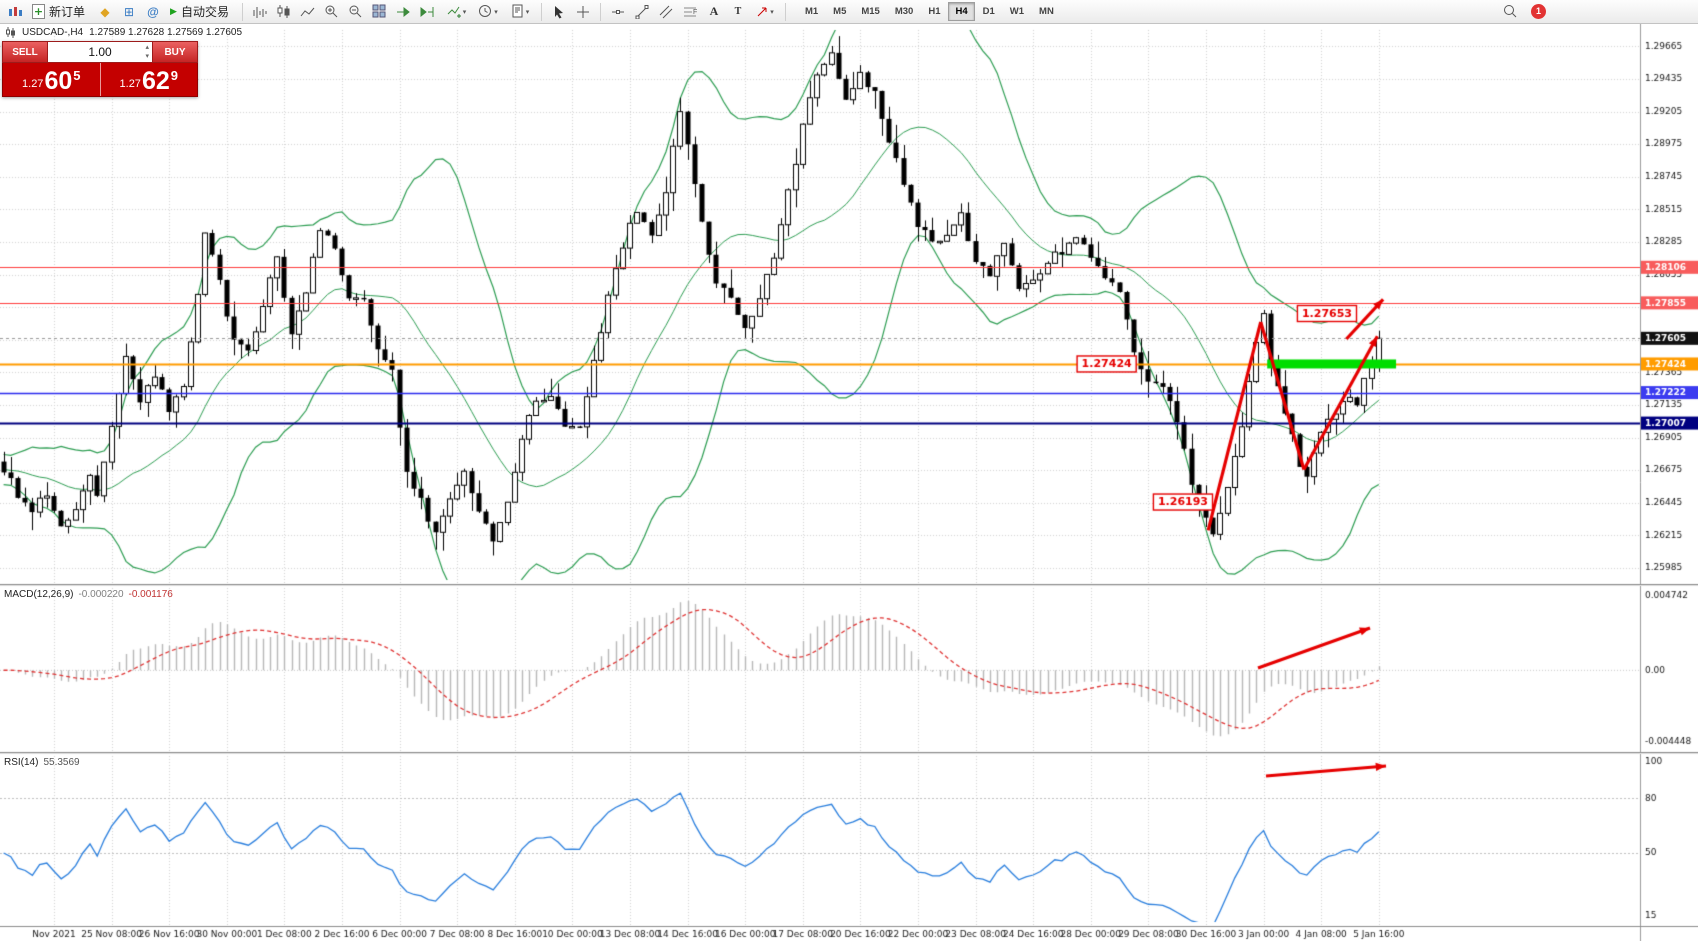 The height and width of the screenshot is (941, 1698). I want to click on channel-tool-button, so click(666, 12).